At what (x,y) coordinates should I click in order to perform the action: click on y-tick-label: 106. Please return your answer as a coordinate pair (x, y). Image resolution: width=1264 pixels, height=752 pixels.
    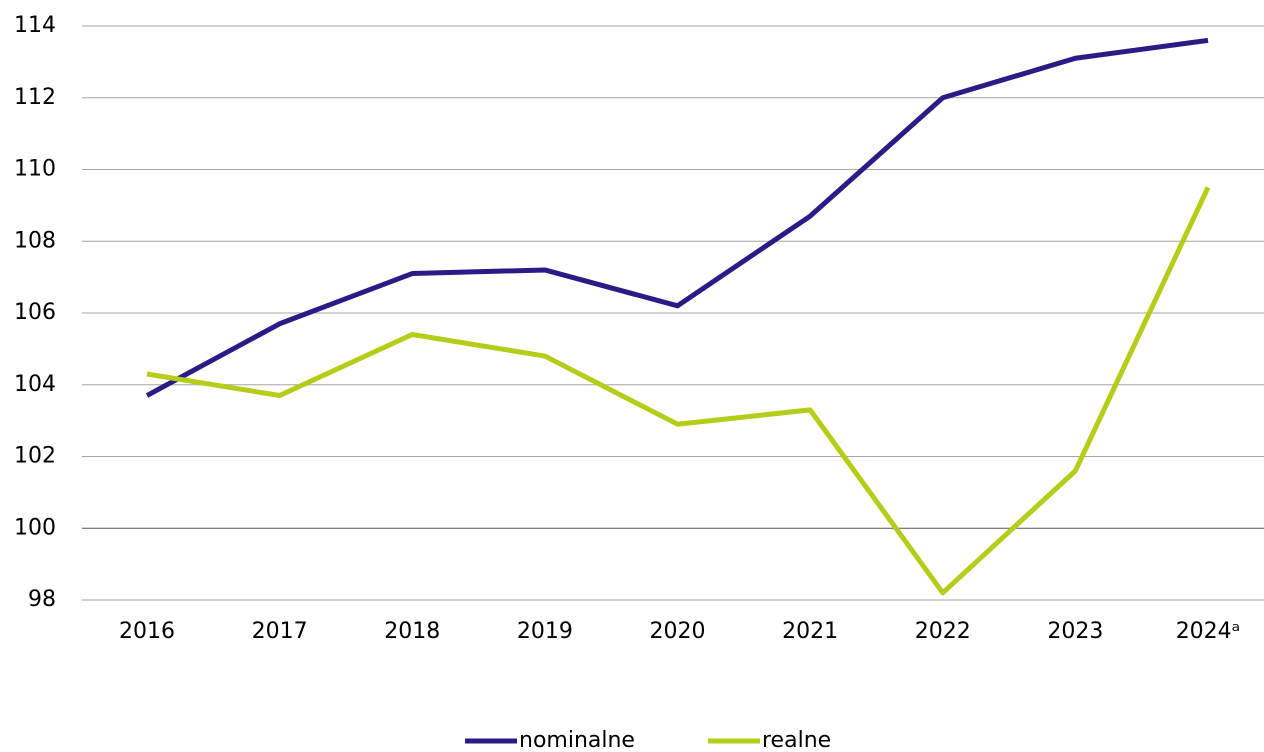
    Looking at the image, I should click on (35, 312).